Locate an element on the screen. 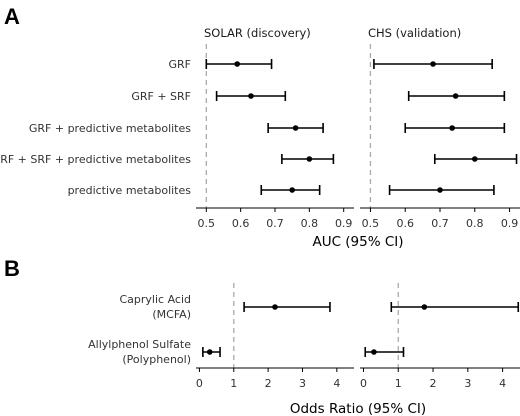 The height and width of the screenshot is (416, 520). panel-a-category-label: GRF + predictive metabolites is located at coordinates (110, 128).